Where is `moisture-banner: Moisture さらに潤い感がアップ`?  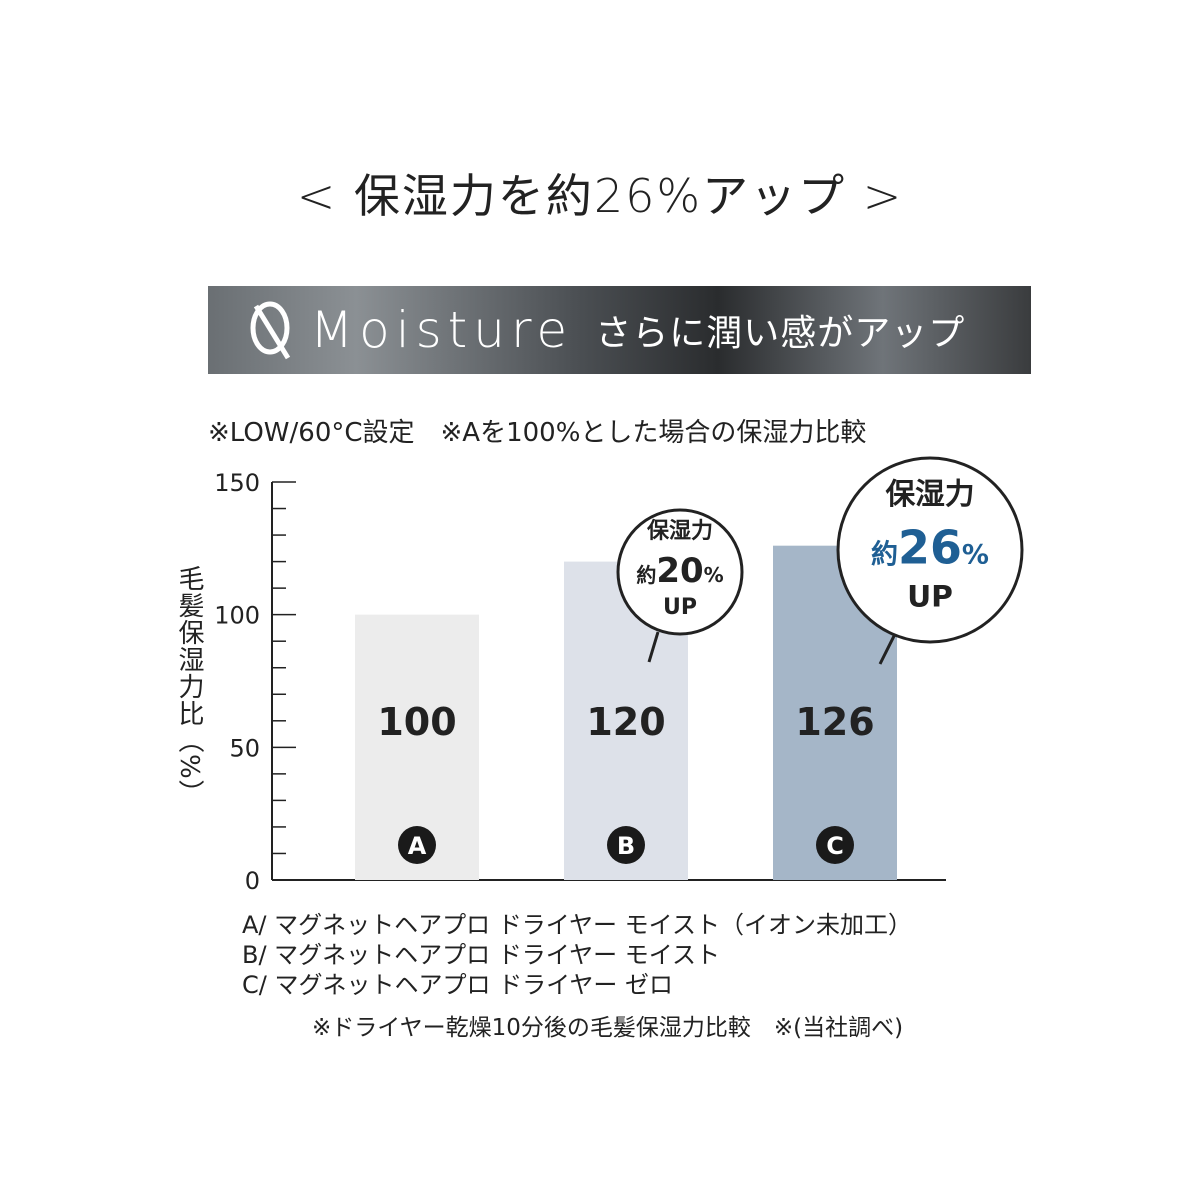
moisture-banner: Moisture さらに潤い感がアップ is located at coordinates (619, 330).